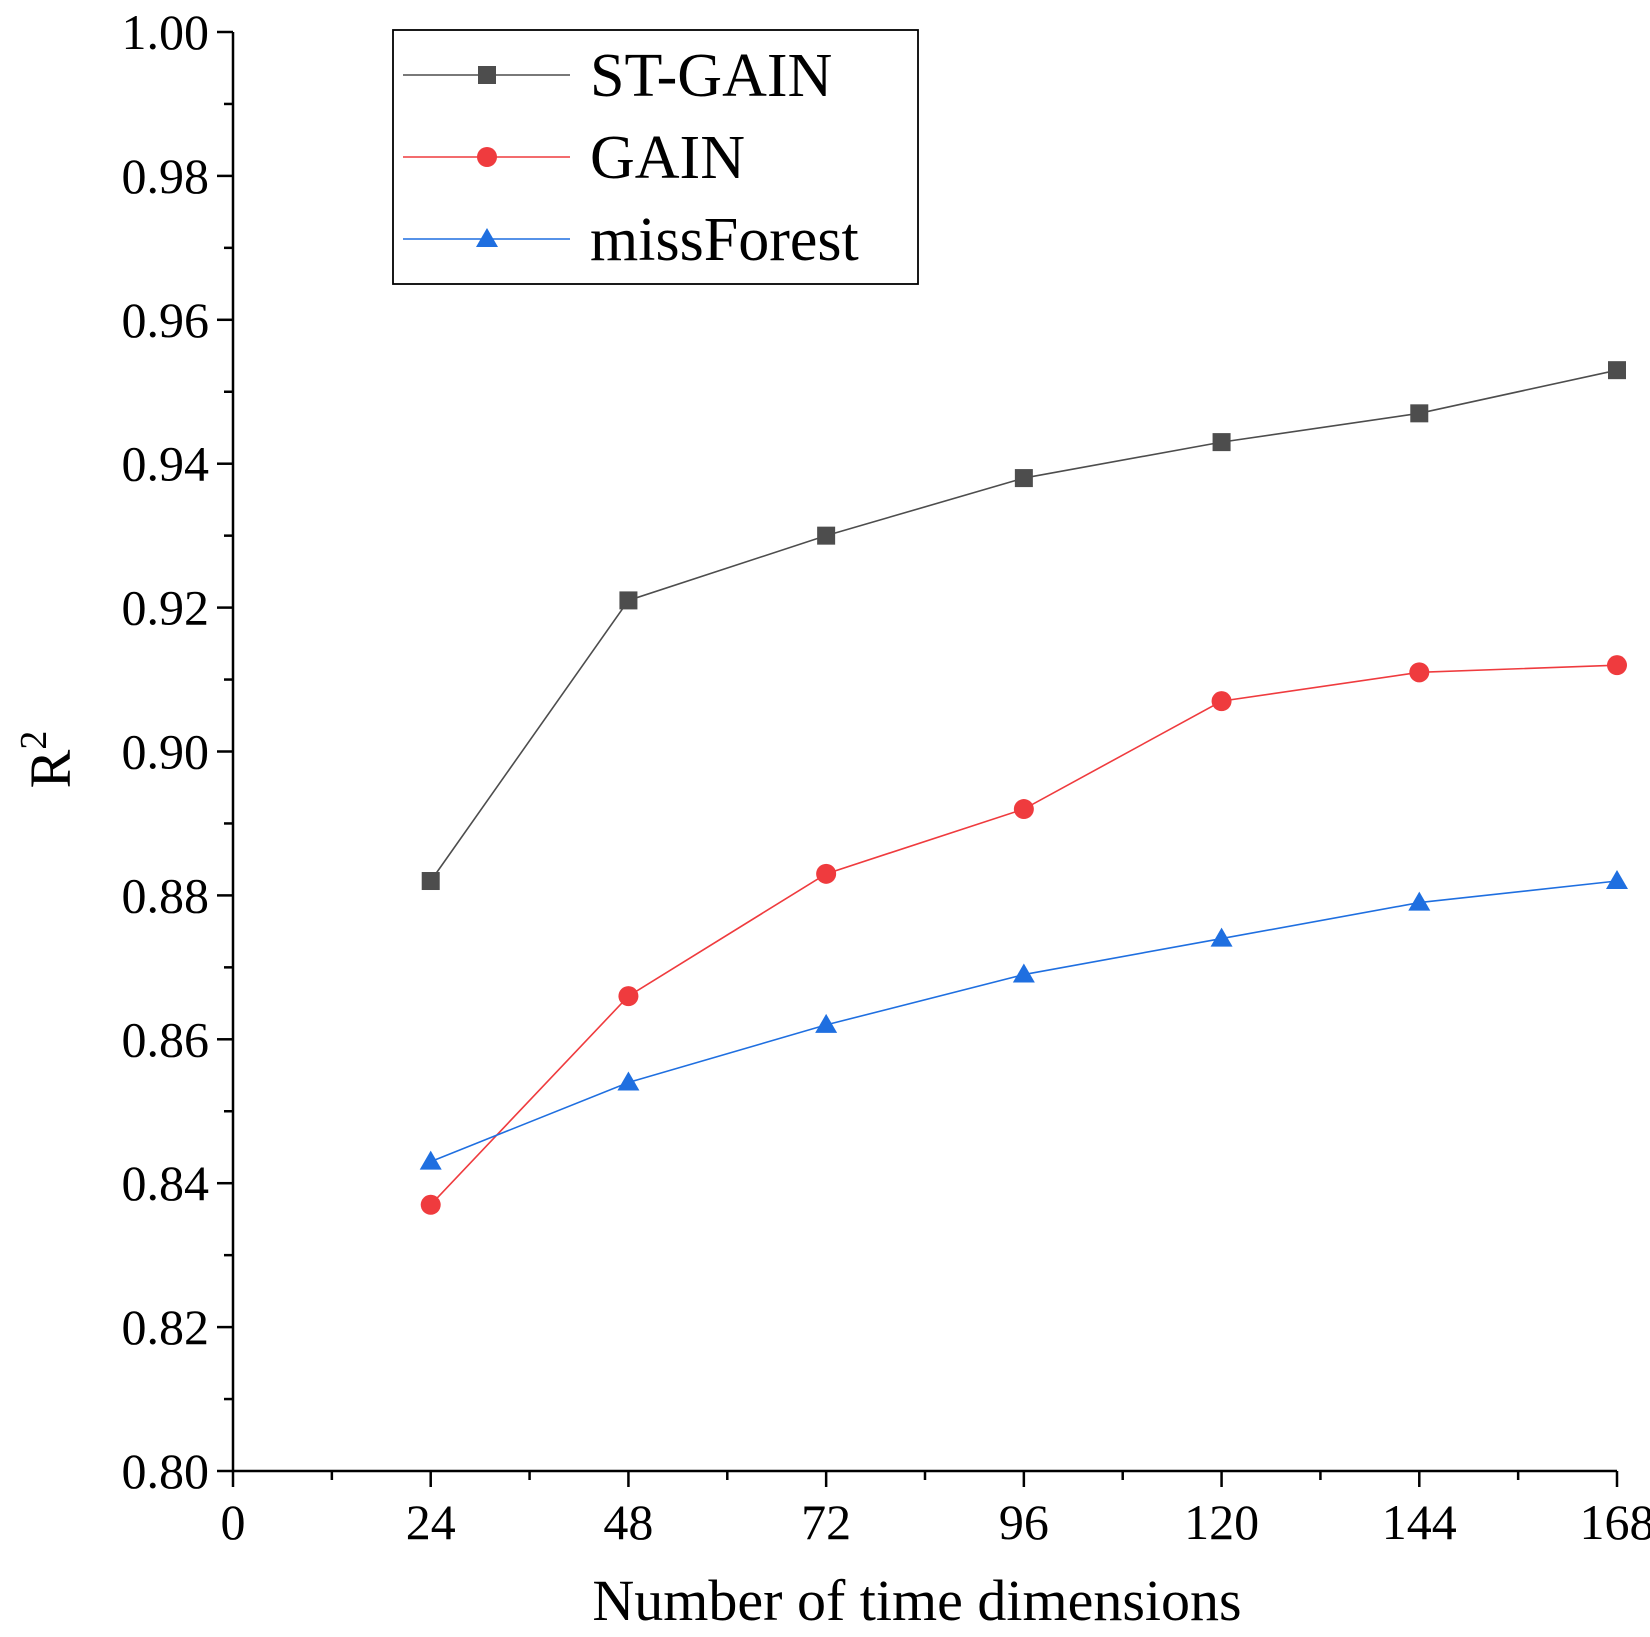 The image size is (1650, 1637). Describe the element at coordinates (487, 157) in the screenshot. I see `legend-marker-gain` at that location.